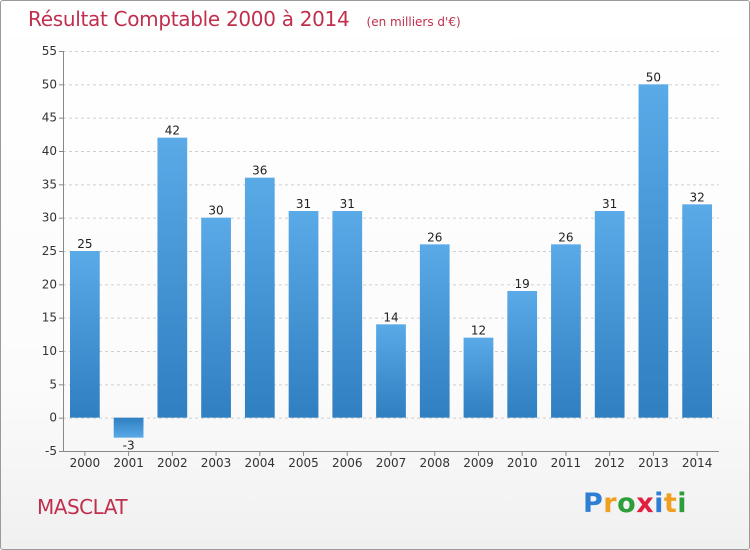 The image size is (750, 550). I want to click on bar-2011, so click(566, 331).